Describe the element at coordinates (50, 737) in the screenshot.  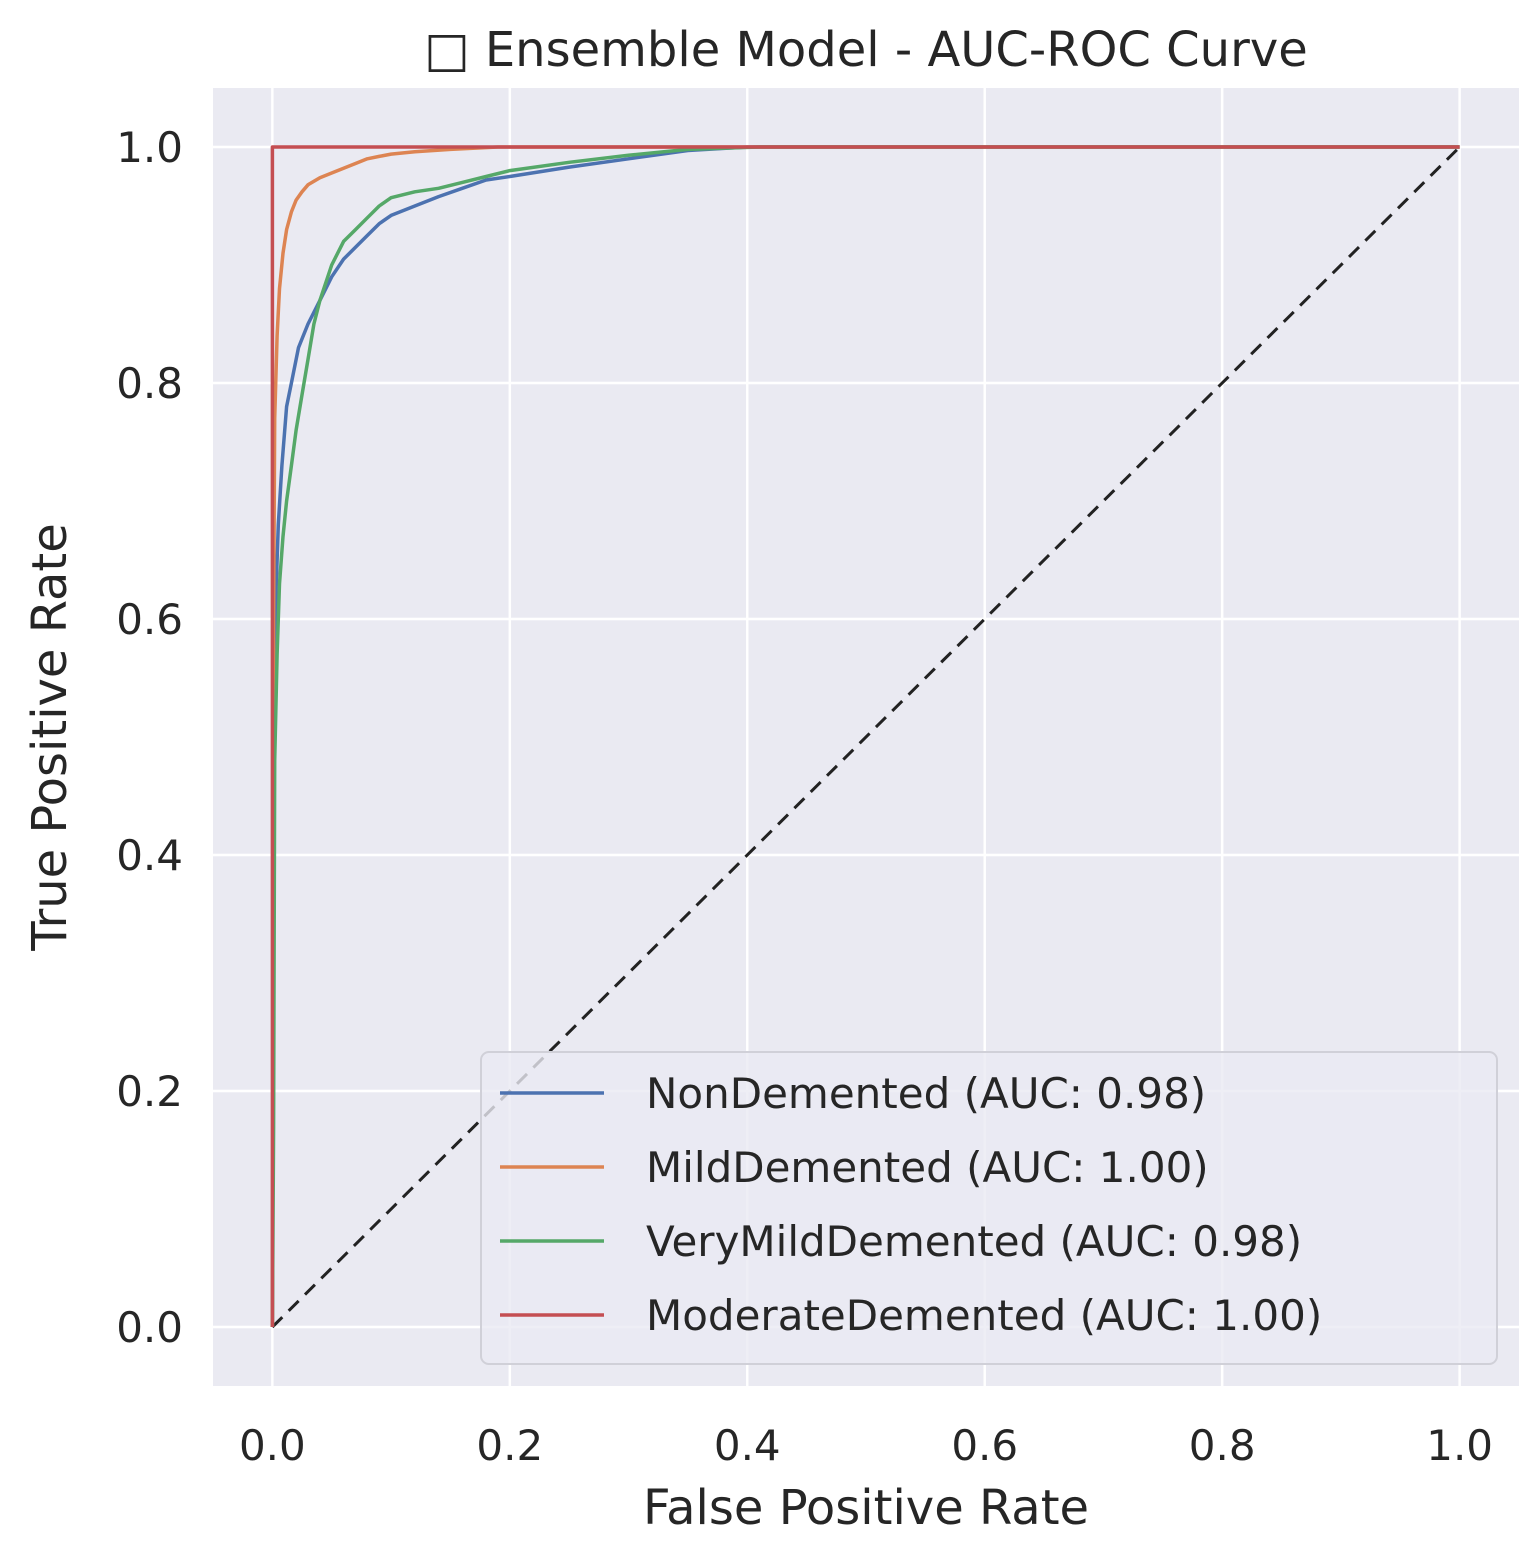
I see `y-axis-label: True Positive Rate` at that location.